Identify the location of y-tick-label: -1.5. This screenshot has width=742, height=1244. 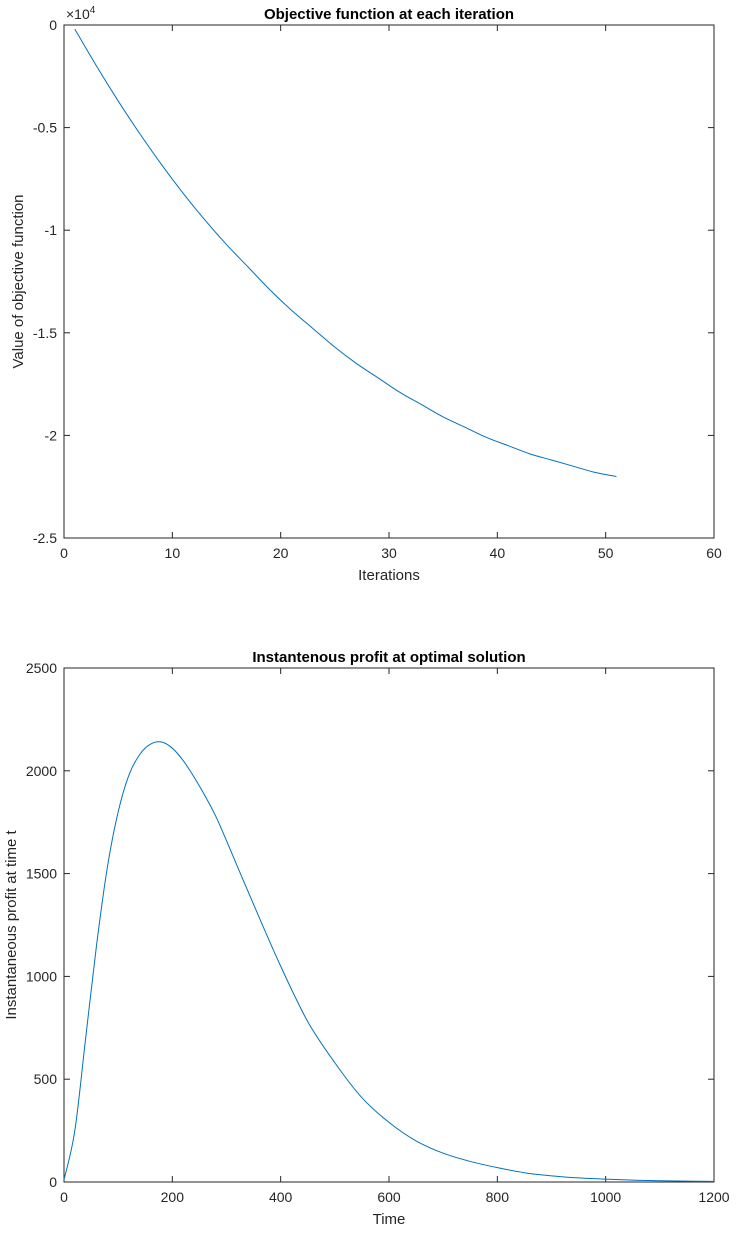
(45, 333).